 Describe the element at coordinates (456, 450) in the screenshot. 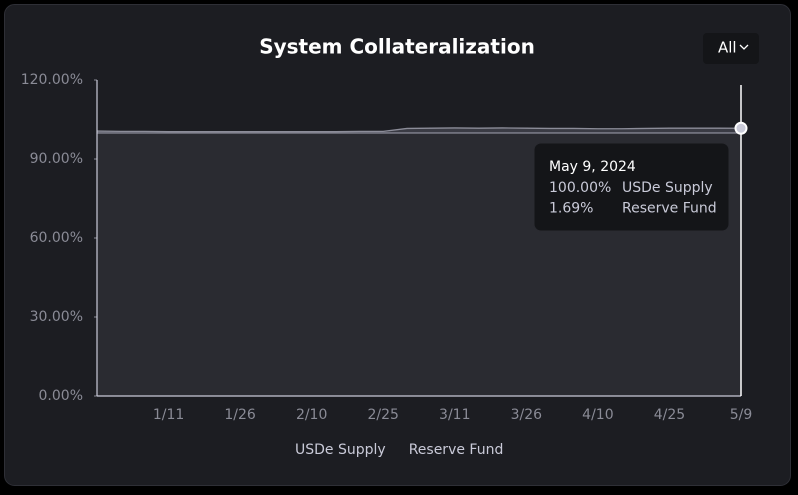

I see `legend-entry: Reserve Fund` at that location.